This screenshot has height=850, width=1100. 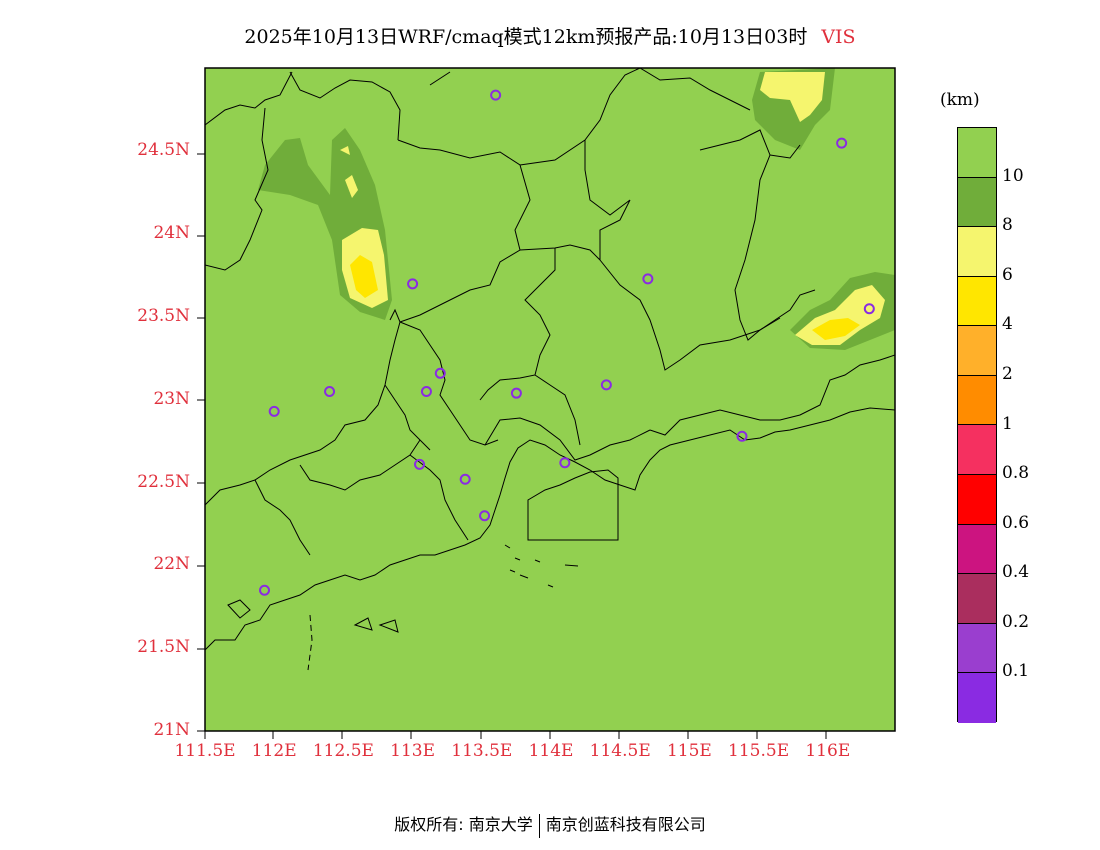 What do you see at coordinates (413, 751) in the screenshot?
I see `lon-label: 113E` at bounding box center [413, 751].